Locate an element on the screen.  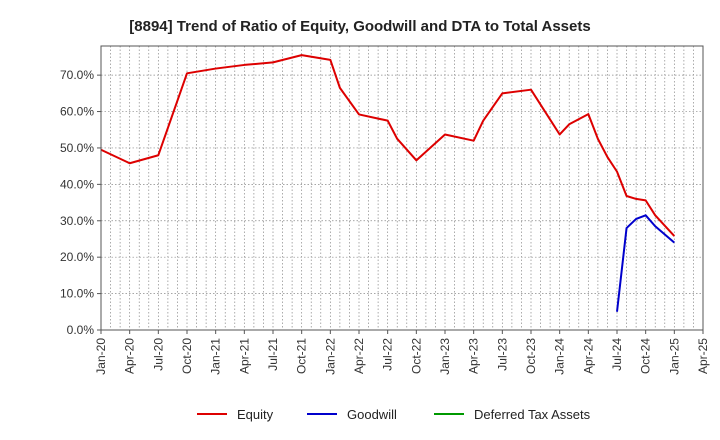
x-tick-label: Jan-22 is located at coordinates (330, 356).